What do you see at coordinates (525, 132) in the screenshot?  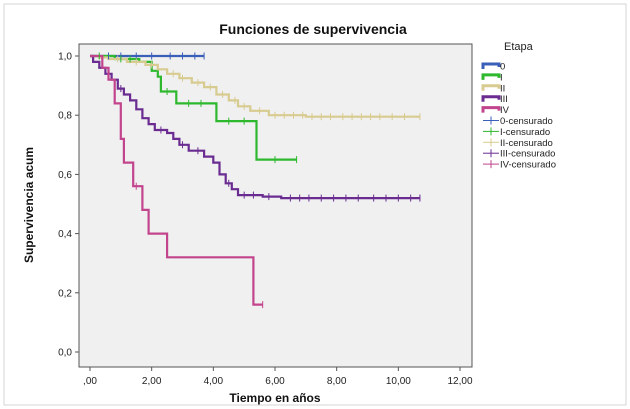 I see `legend-label: I-censurado` at bounding box center [525, 132].